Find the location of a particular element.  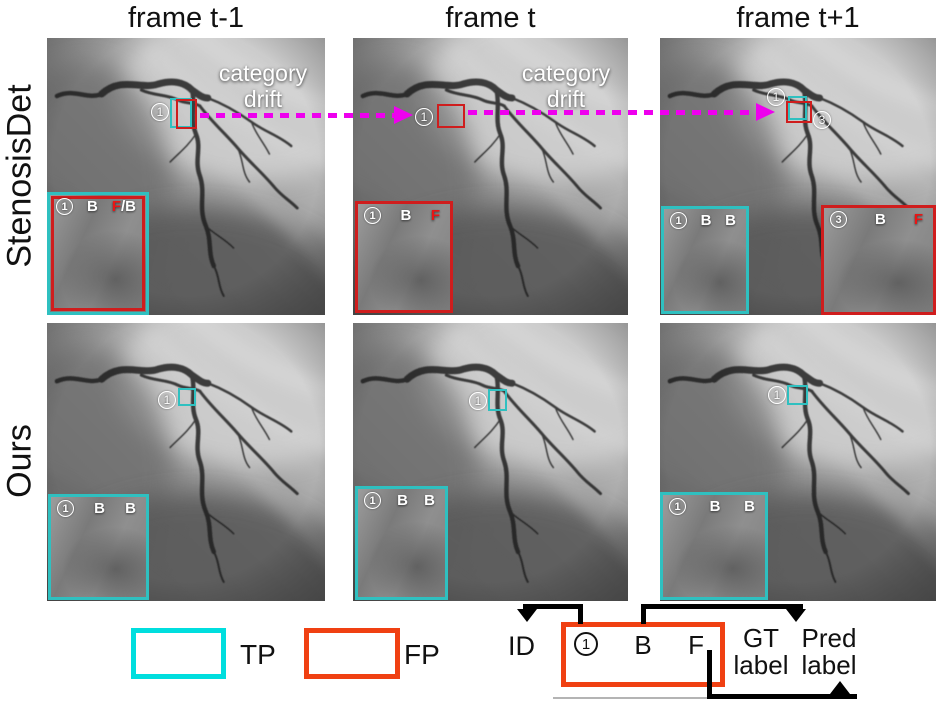

row-label-ours: Ours is located at coordinates (19, 461).